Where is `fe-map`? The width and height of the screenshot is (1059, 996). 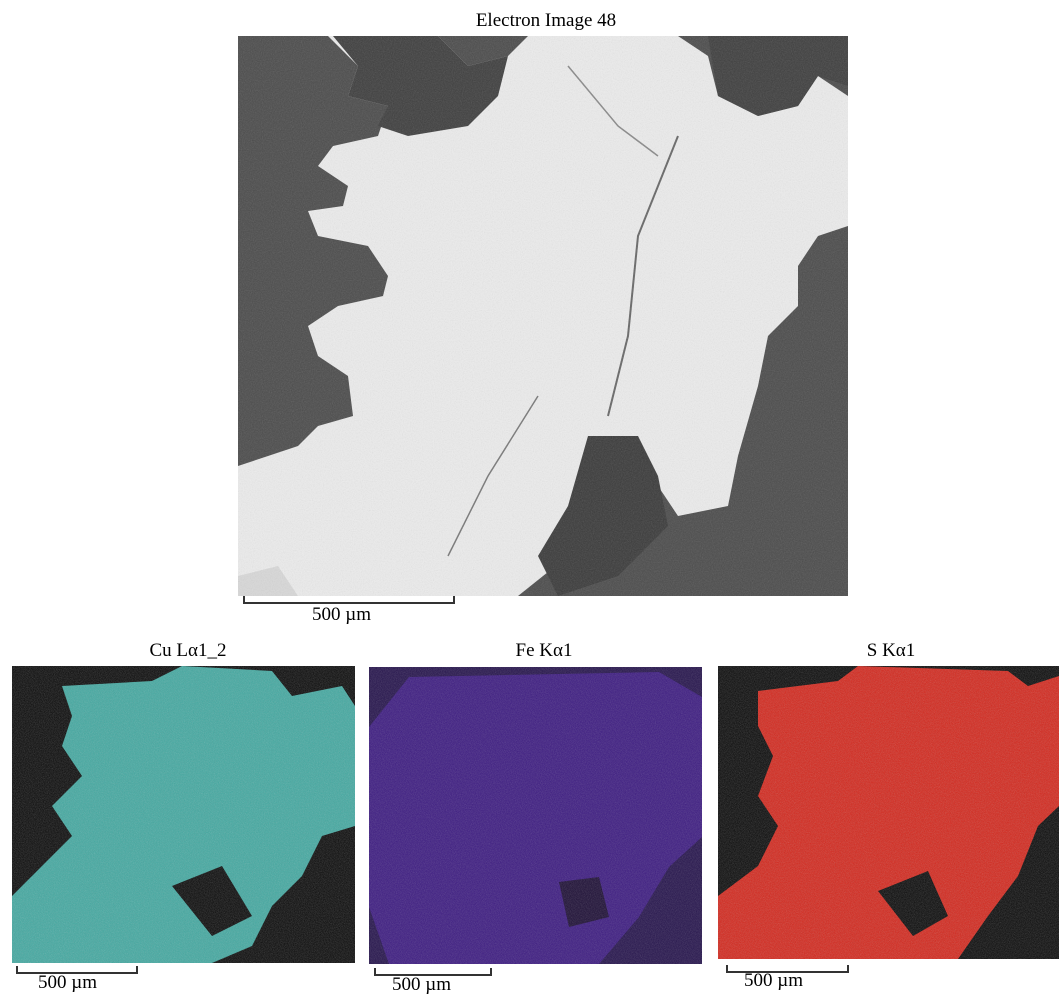 fe-map is located at coordinates (535, 815).